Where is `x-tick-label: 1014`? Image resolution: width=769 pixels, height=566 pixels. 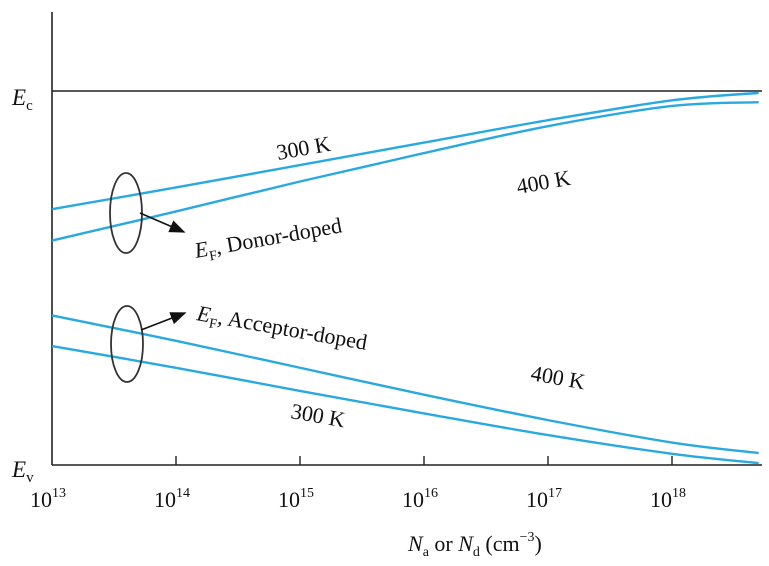 x-tick-label: 1014 is located at coordinates (172, 499).